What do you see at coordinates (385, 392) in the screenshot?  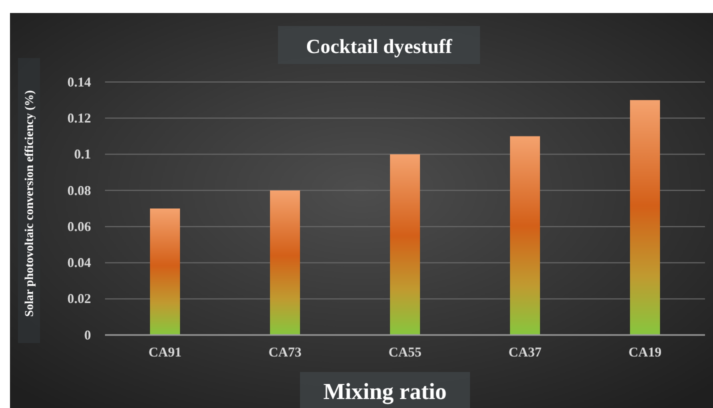 I see `x-axis-title: Mixing ratio` at bounding box center [385, 392].